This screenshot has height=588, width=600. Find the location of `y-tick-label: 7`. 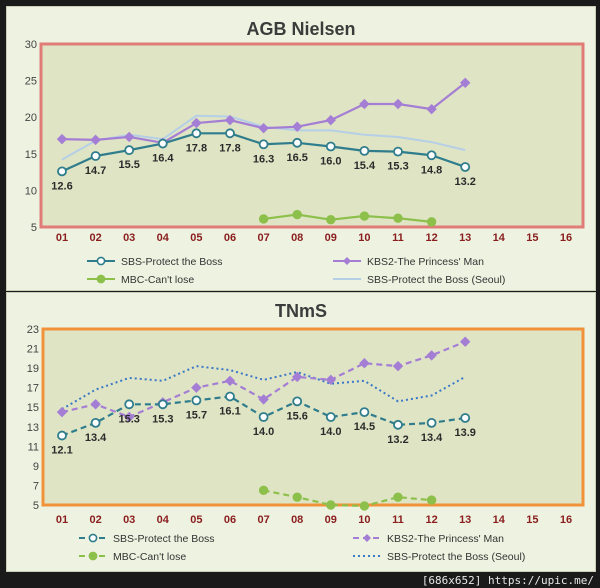

y-tick-label: 7 is located at coordinates (36, 486).